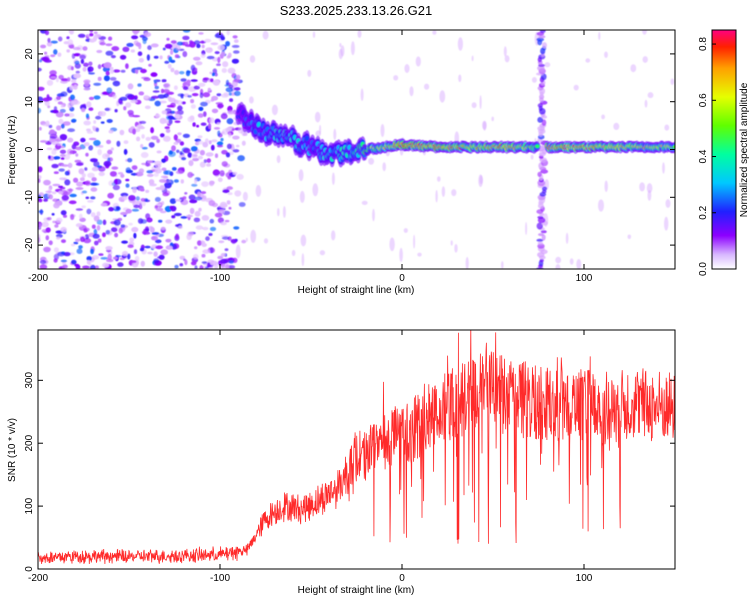 The width and height of the screenshot is (750, 600). What do you see at coordinates (29, 149) in the screenshot?
I see `spectrogram-y-tick-label: 0` at bounding box center [29, 149].